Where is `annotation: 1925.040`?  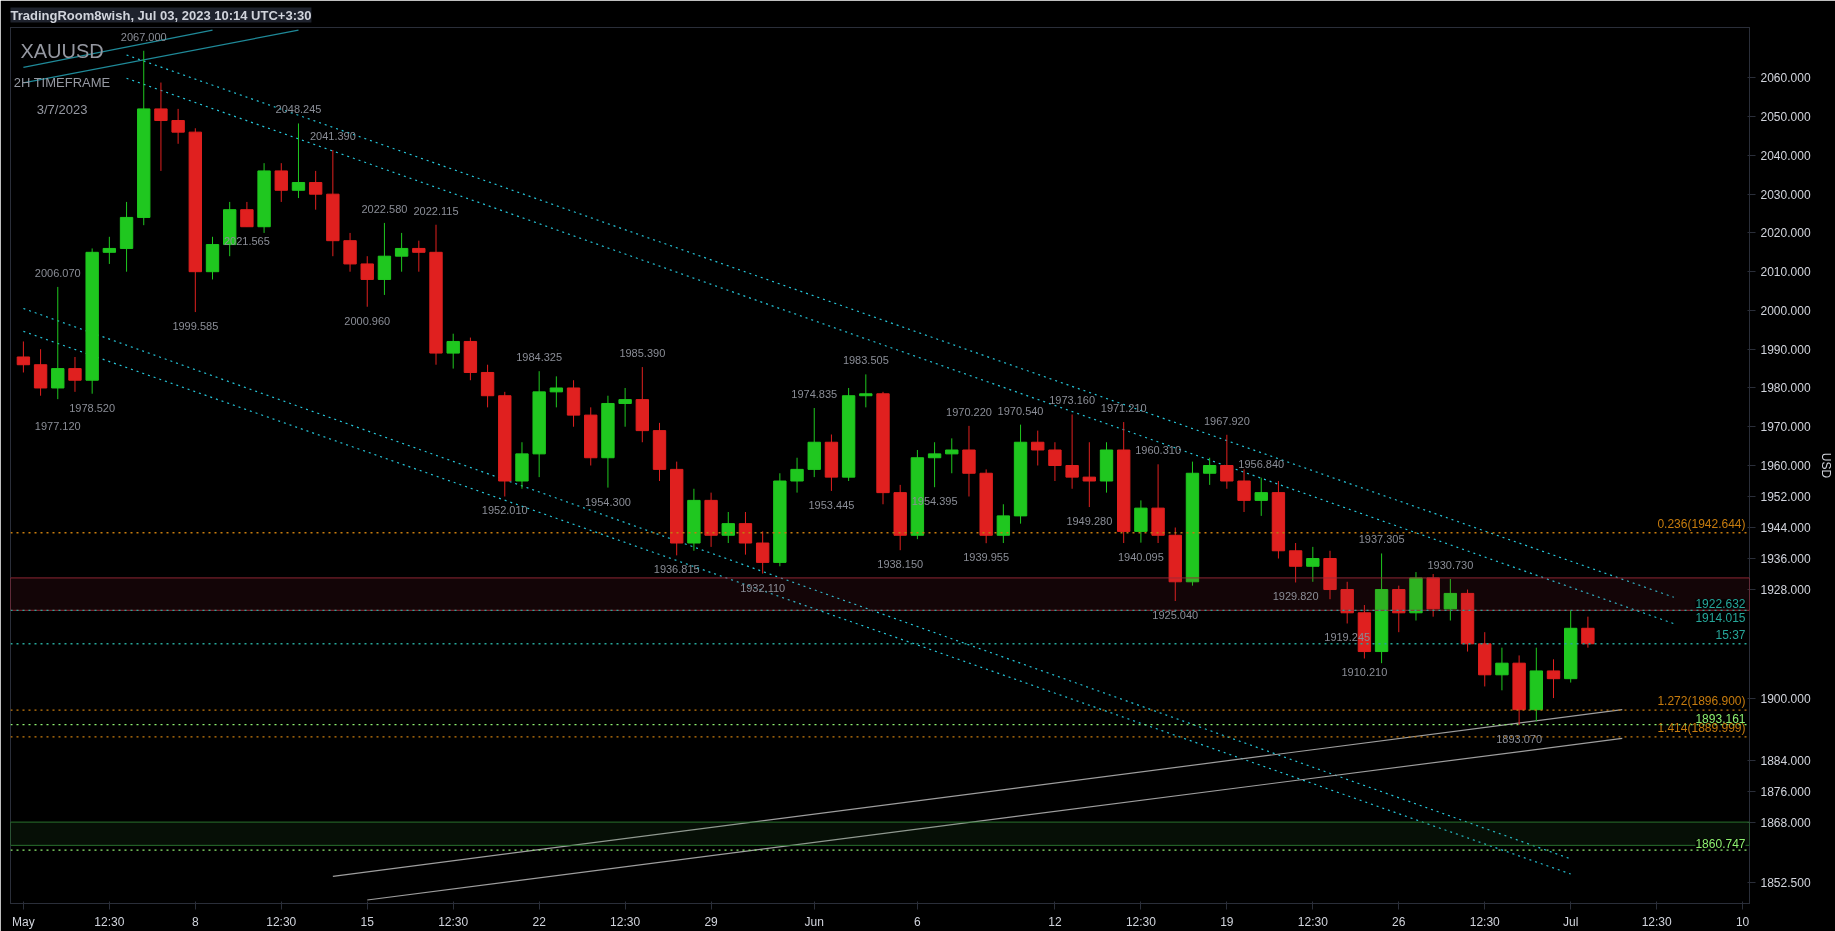
annotation: 1925.040 is located at coordinates (1175, 615).